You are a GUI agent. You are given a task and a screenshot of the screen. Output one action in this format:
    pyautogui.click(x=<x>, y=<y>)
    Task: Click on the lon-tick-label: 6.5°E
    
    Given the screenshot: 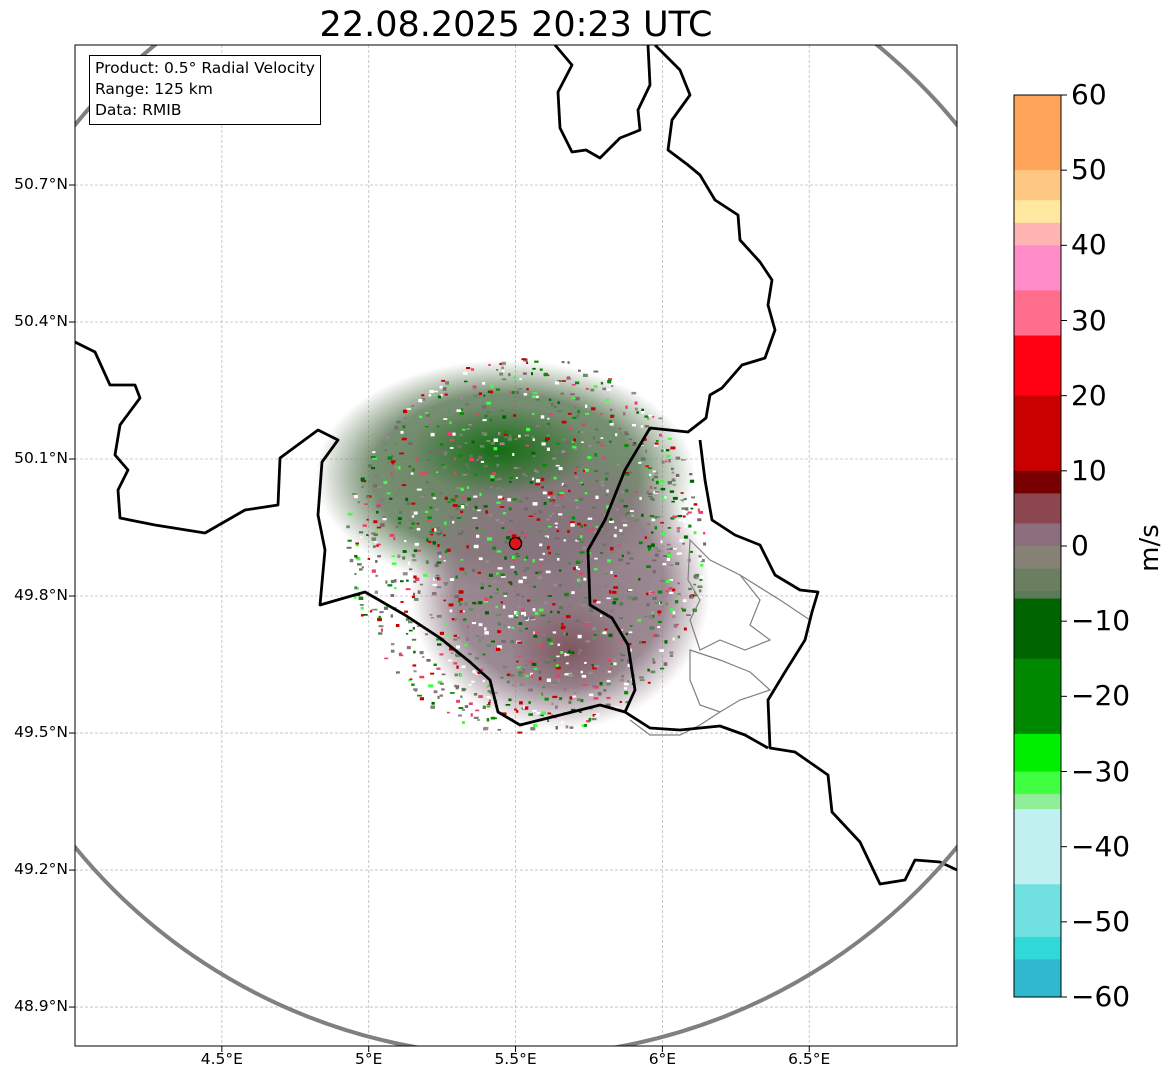 What is the action you would take?
    pyautogui.click(x=809, y=1059)
    